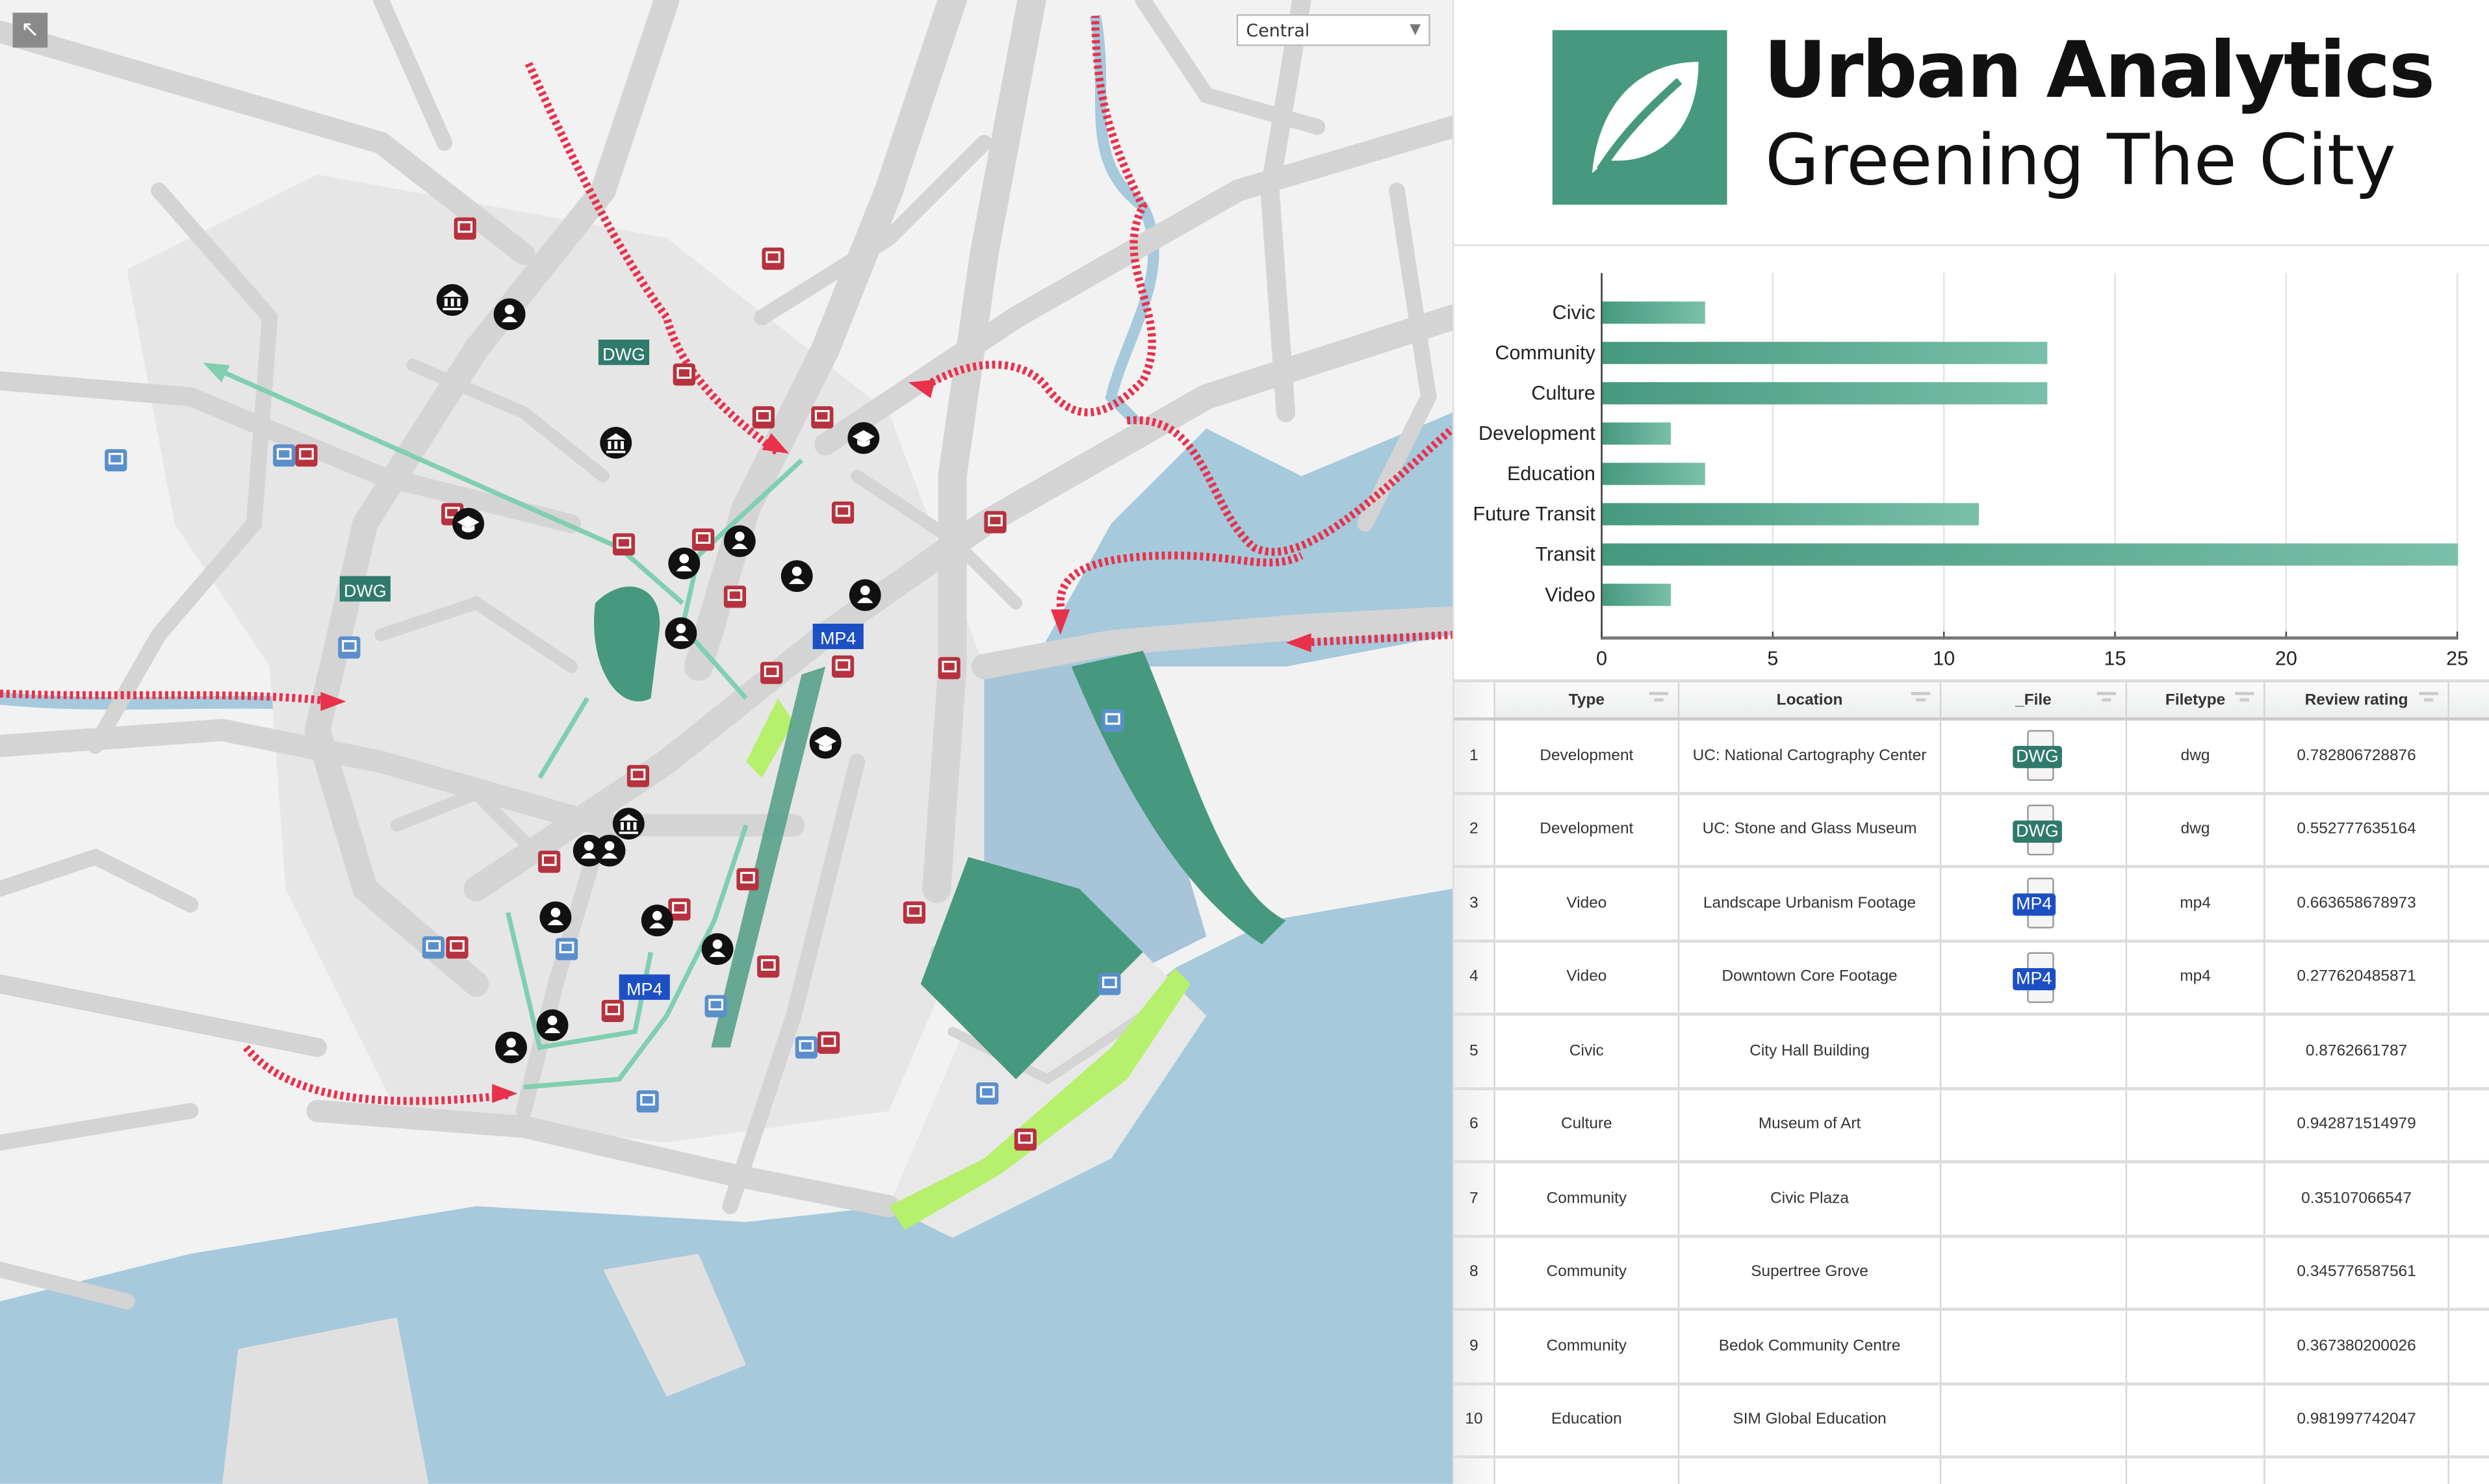  Describe the element at coordinates (365, 589) in the screenshot. I see `map-label-dwg-2: DWG` at that location.